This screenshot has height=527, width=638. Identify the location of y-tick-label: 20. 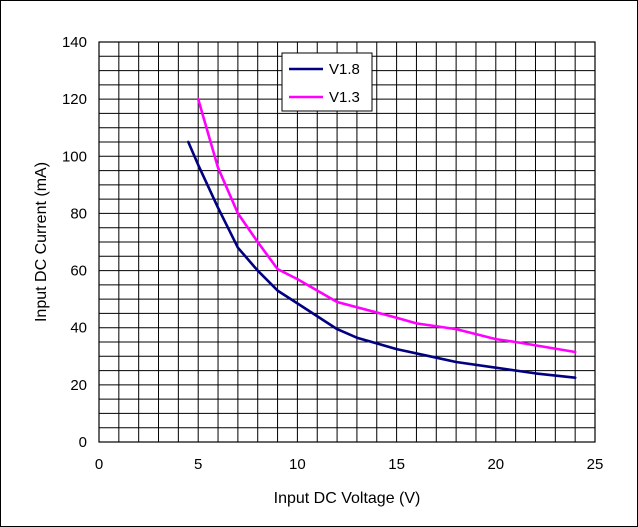
(78, 385).